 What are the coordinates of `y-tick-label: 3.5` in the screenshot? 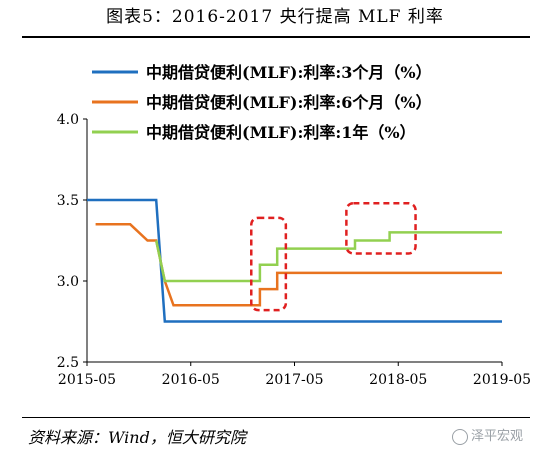 It's located at (68, 201).